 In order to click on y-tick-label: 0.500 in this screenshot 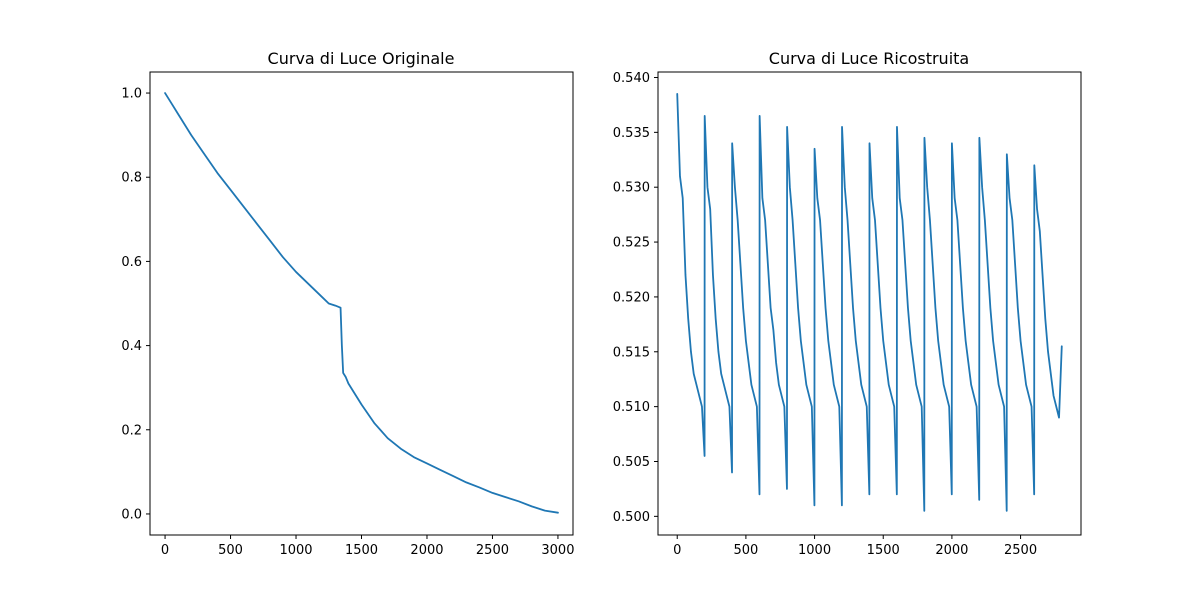, I will do `click(631, 517)`.